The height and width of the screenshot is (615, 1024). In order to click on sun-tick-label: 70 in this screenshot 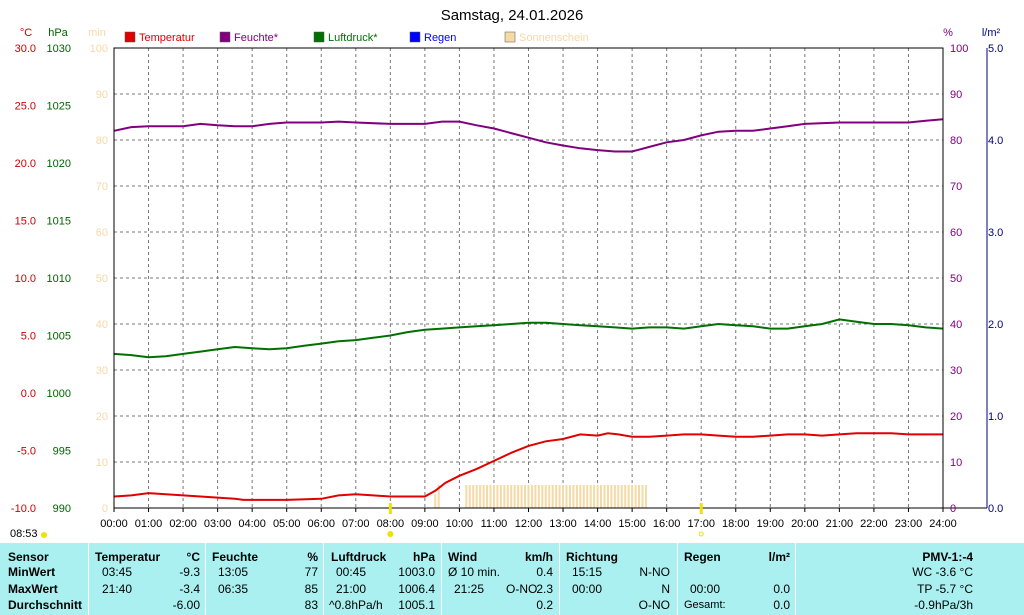, I will do `click(102, 187)`.